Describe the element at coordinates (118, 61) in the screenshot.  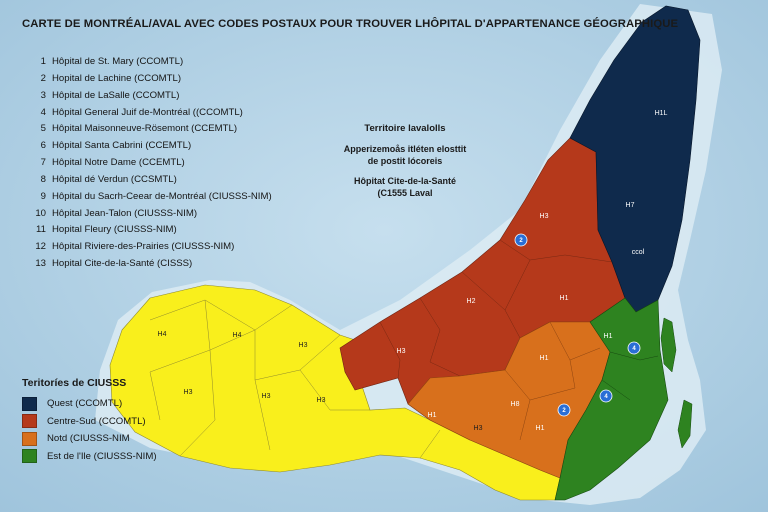
I see `hospital-name: Hôpital de St. Mary (CCOMTL)` at that location.